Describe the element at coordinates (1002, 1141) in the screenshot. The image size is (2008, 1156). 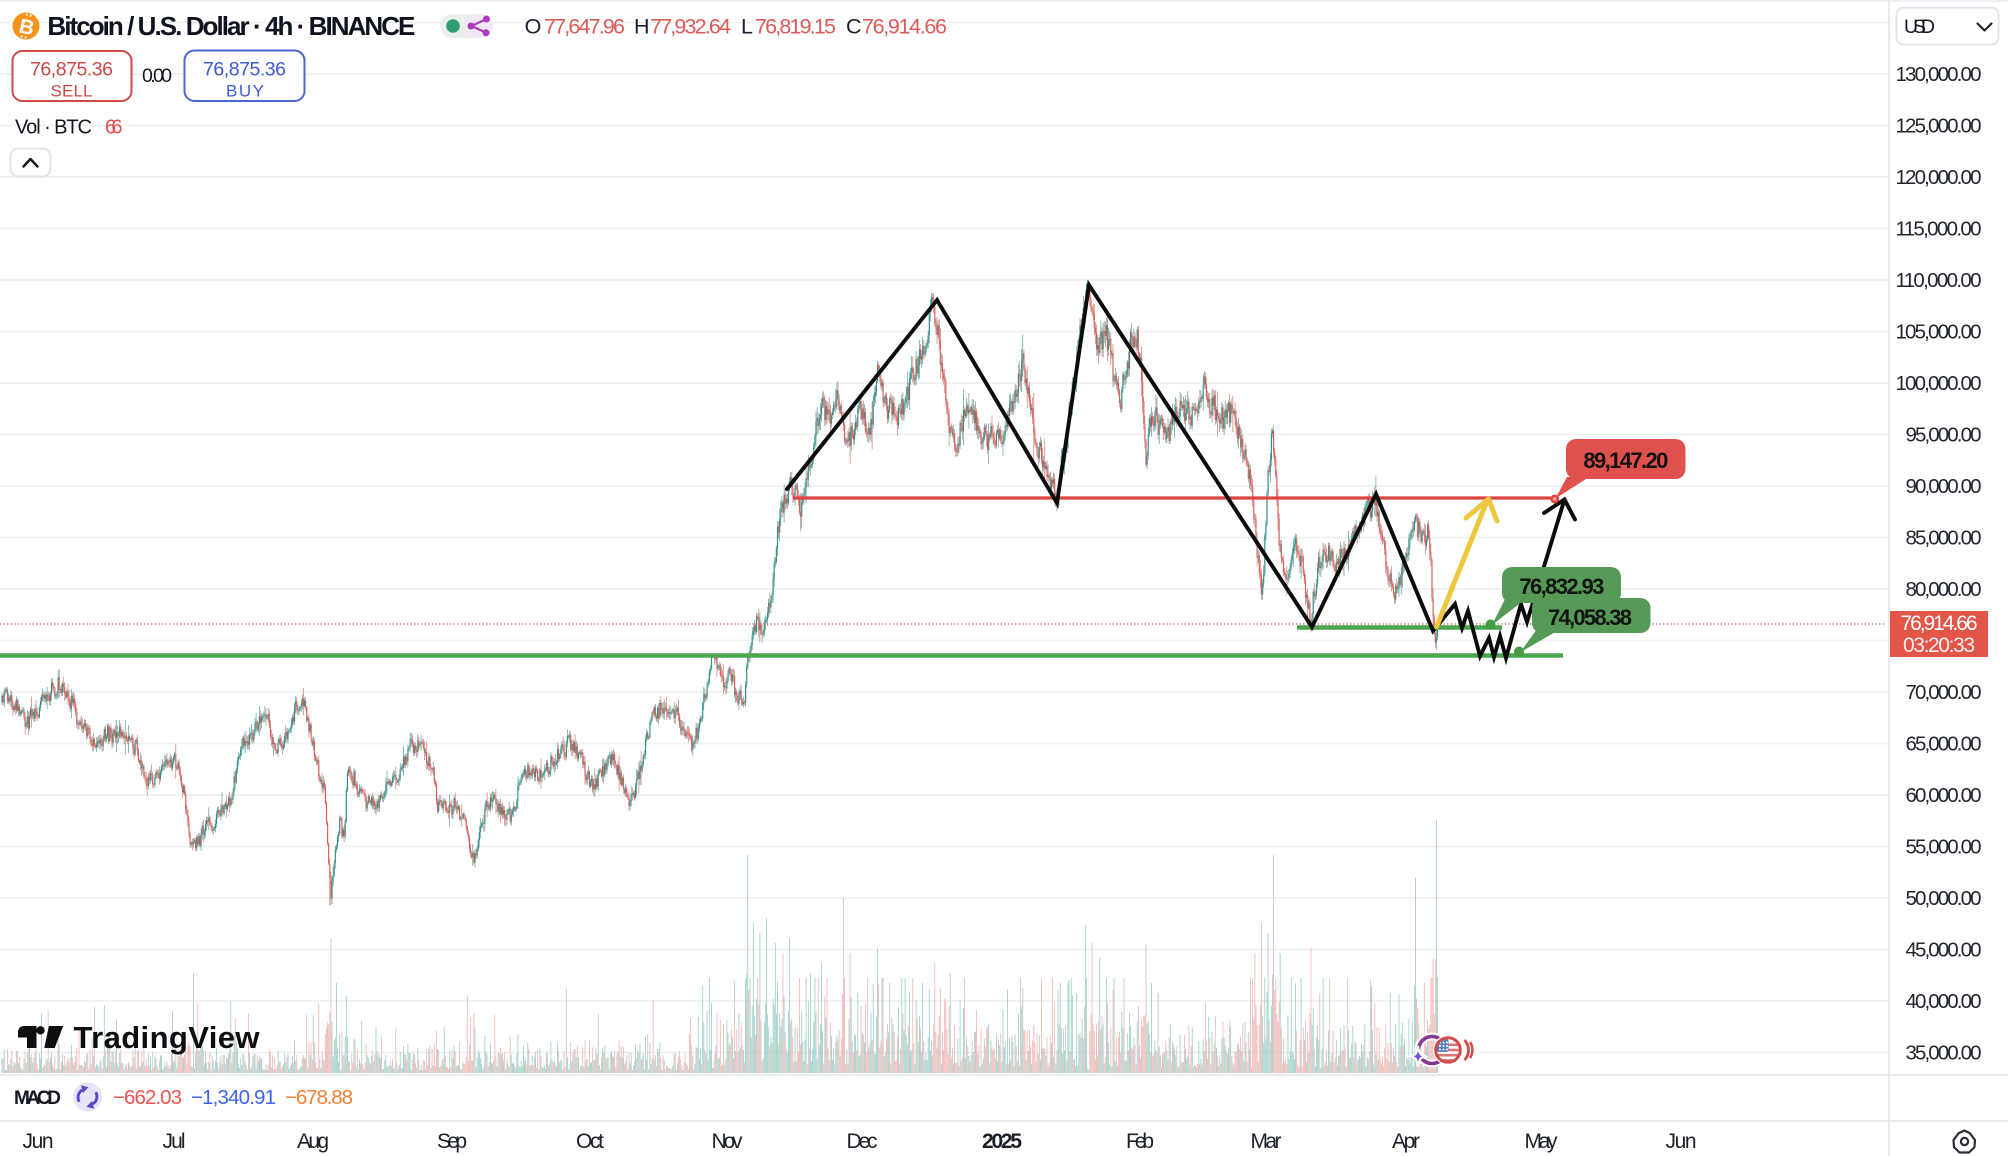
I see `svg-text: 2025` at that location.